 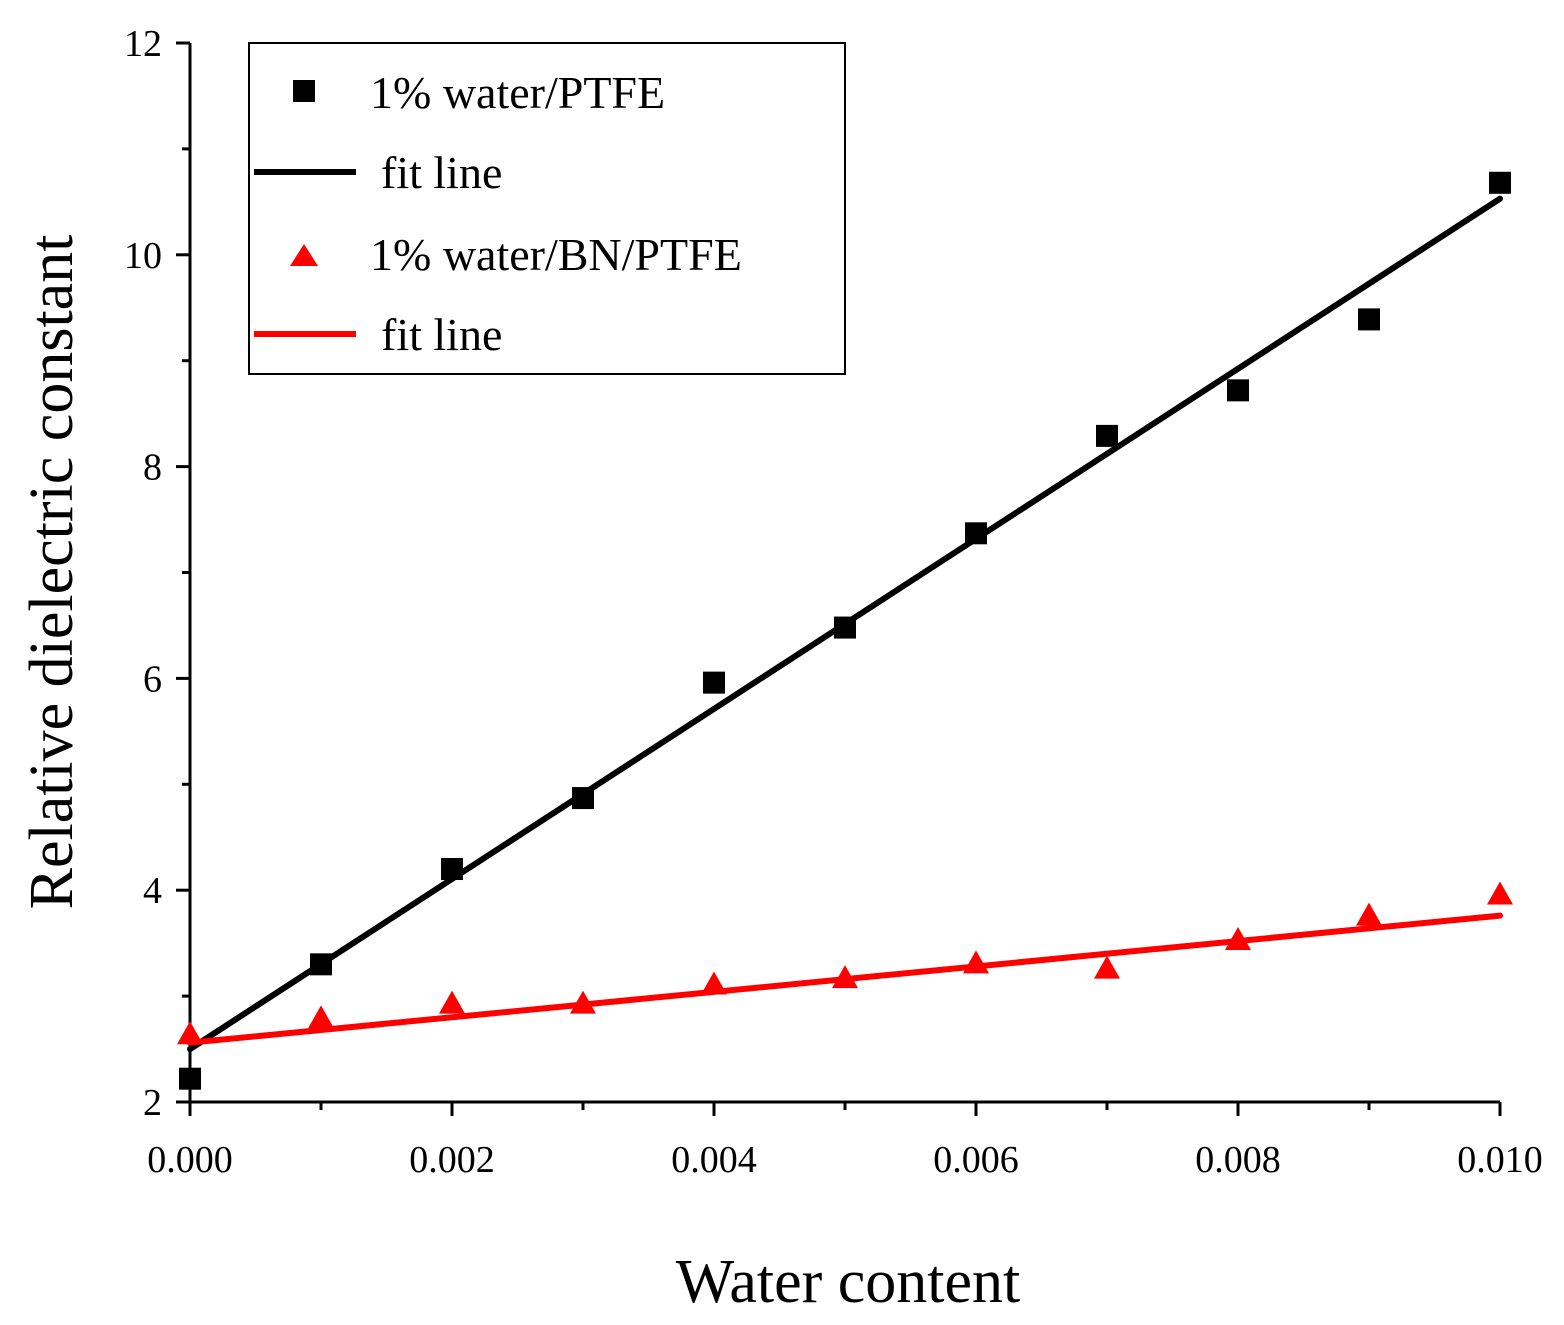 What do you see at coordinates (976, 1160) in the screenshot?
I see `x-tick-label: 0.006` at bounding box center [976, 1160].